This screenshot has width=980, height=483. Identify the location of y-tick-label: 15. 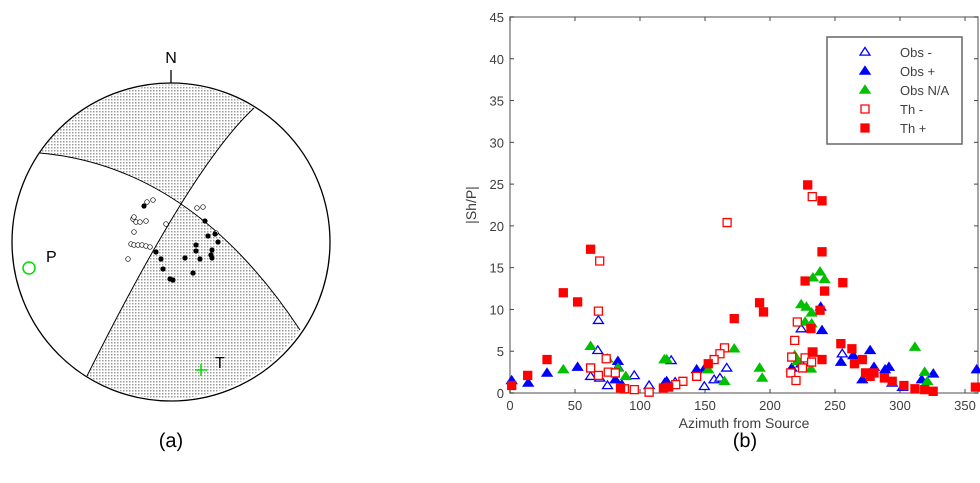
(497, 268).